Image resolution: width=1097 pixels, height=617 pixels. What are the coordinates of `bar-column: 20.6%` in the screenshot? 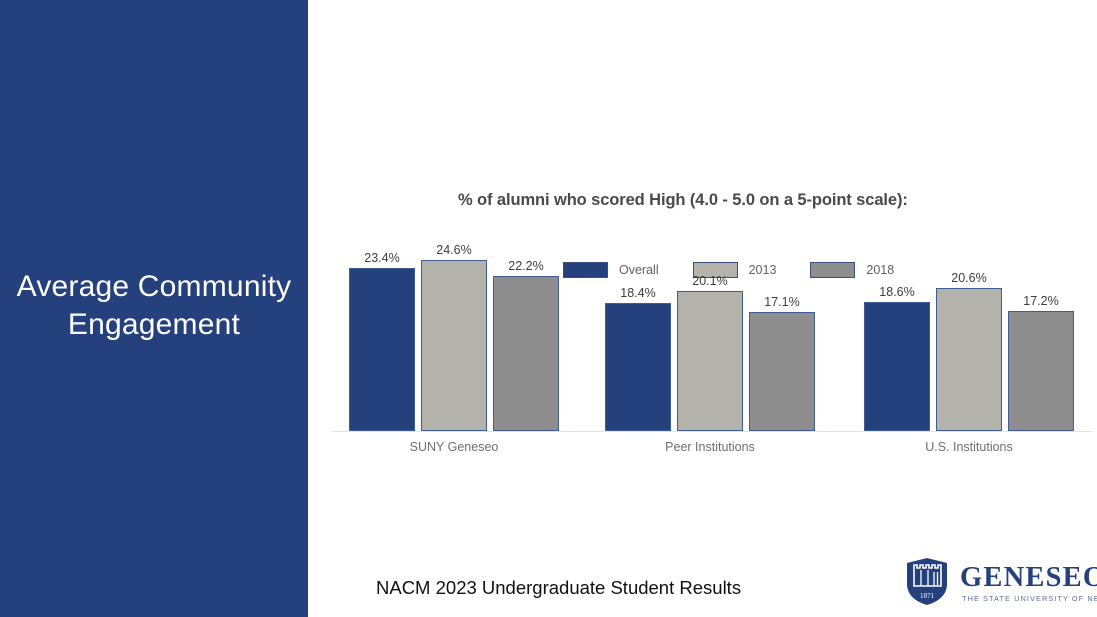 It's located at (969, 351).